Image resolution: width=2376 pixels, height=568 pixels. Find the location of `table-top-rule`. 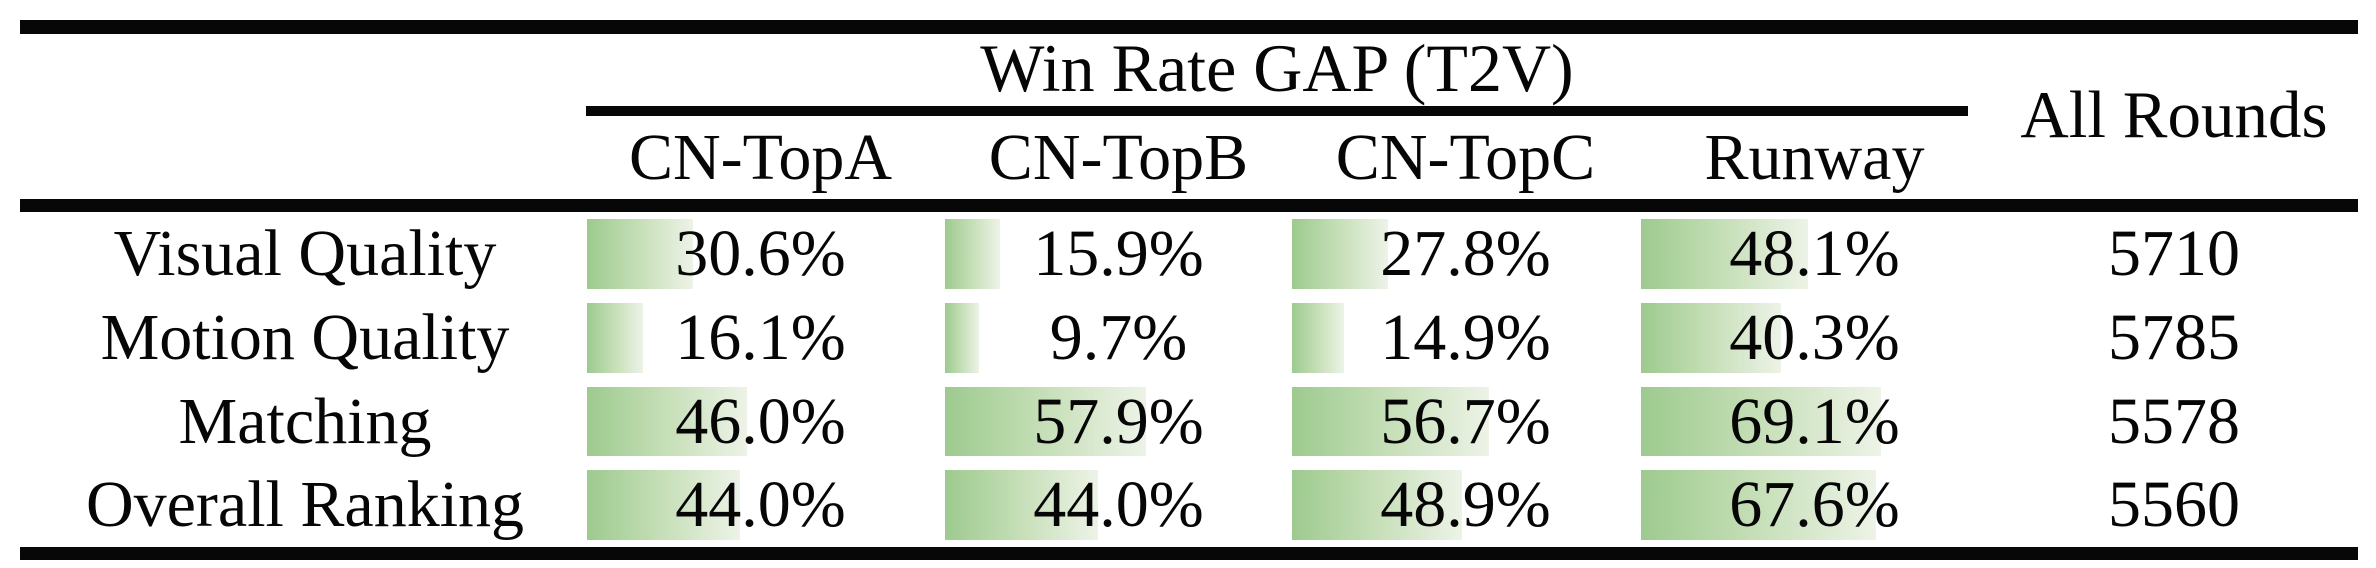

table-top-rule is located at coordinates (1189, 27).